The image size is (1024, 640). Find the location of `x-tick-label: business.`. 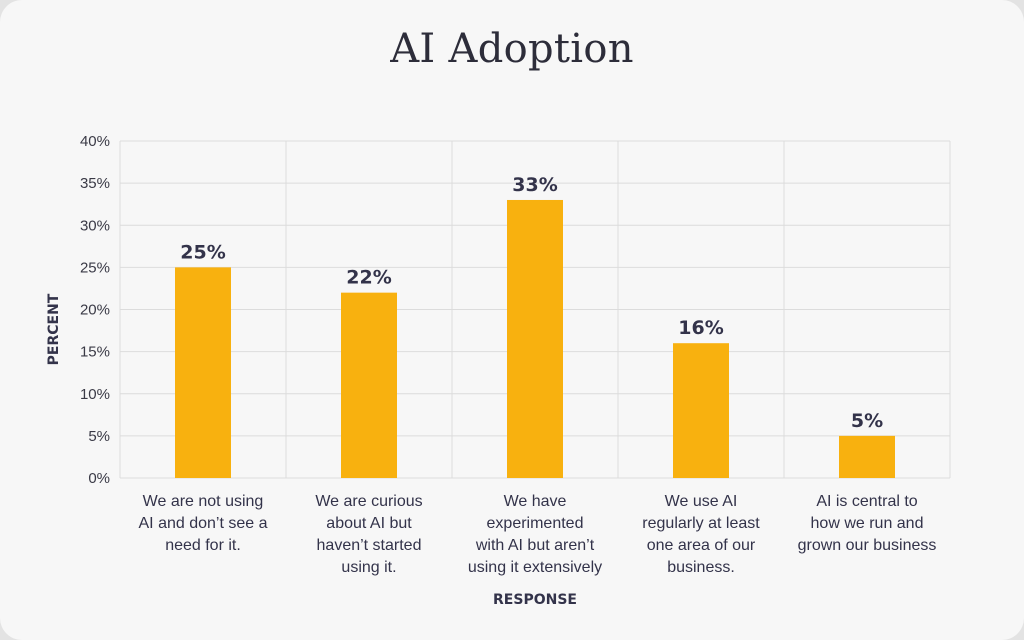

x-tick-label: business. is located at coordinates (701, 567).